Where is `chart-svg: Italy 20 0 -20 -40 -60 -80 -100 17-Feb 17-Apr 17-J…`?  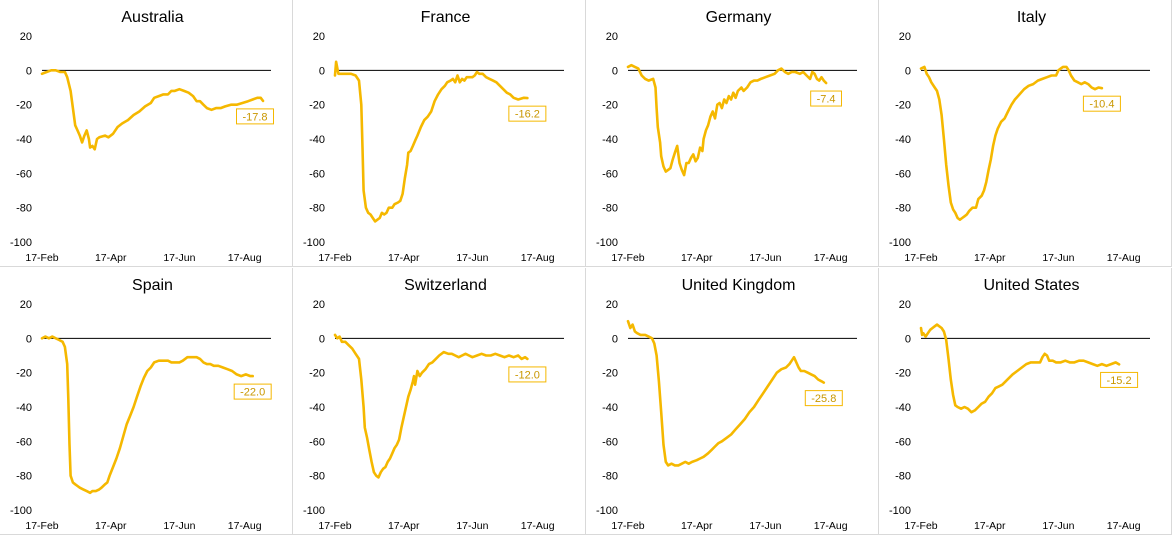 chart-svg: Italy 20 0 -20 -40 -60 -80 -100 17-Feb 17-Apr 17-J… is located at coordinates (1019, 136).